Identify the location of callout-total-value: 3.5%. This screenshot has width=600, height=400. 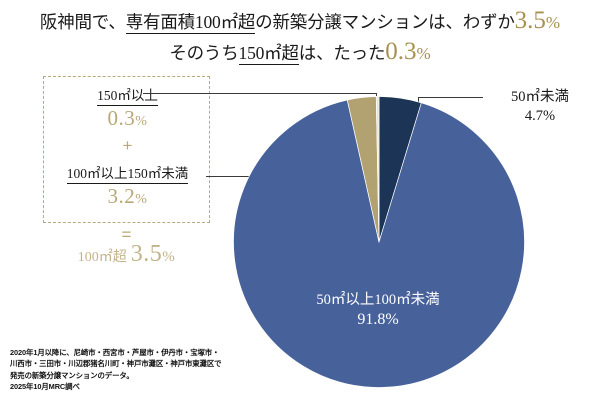
(153, 254).